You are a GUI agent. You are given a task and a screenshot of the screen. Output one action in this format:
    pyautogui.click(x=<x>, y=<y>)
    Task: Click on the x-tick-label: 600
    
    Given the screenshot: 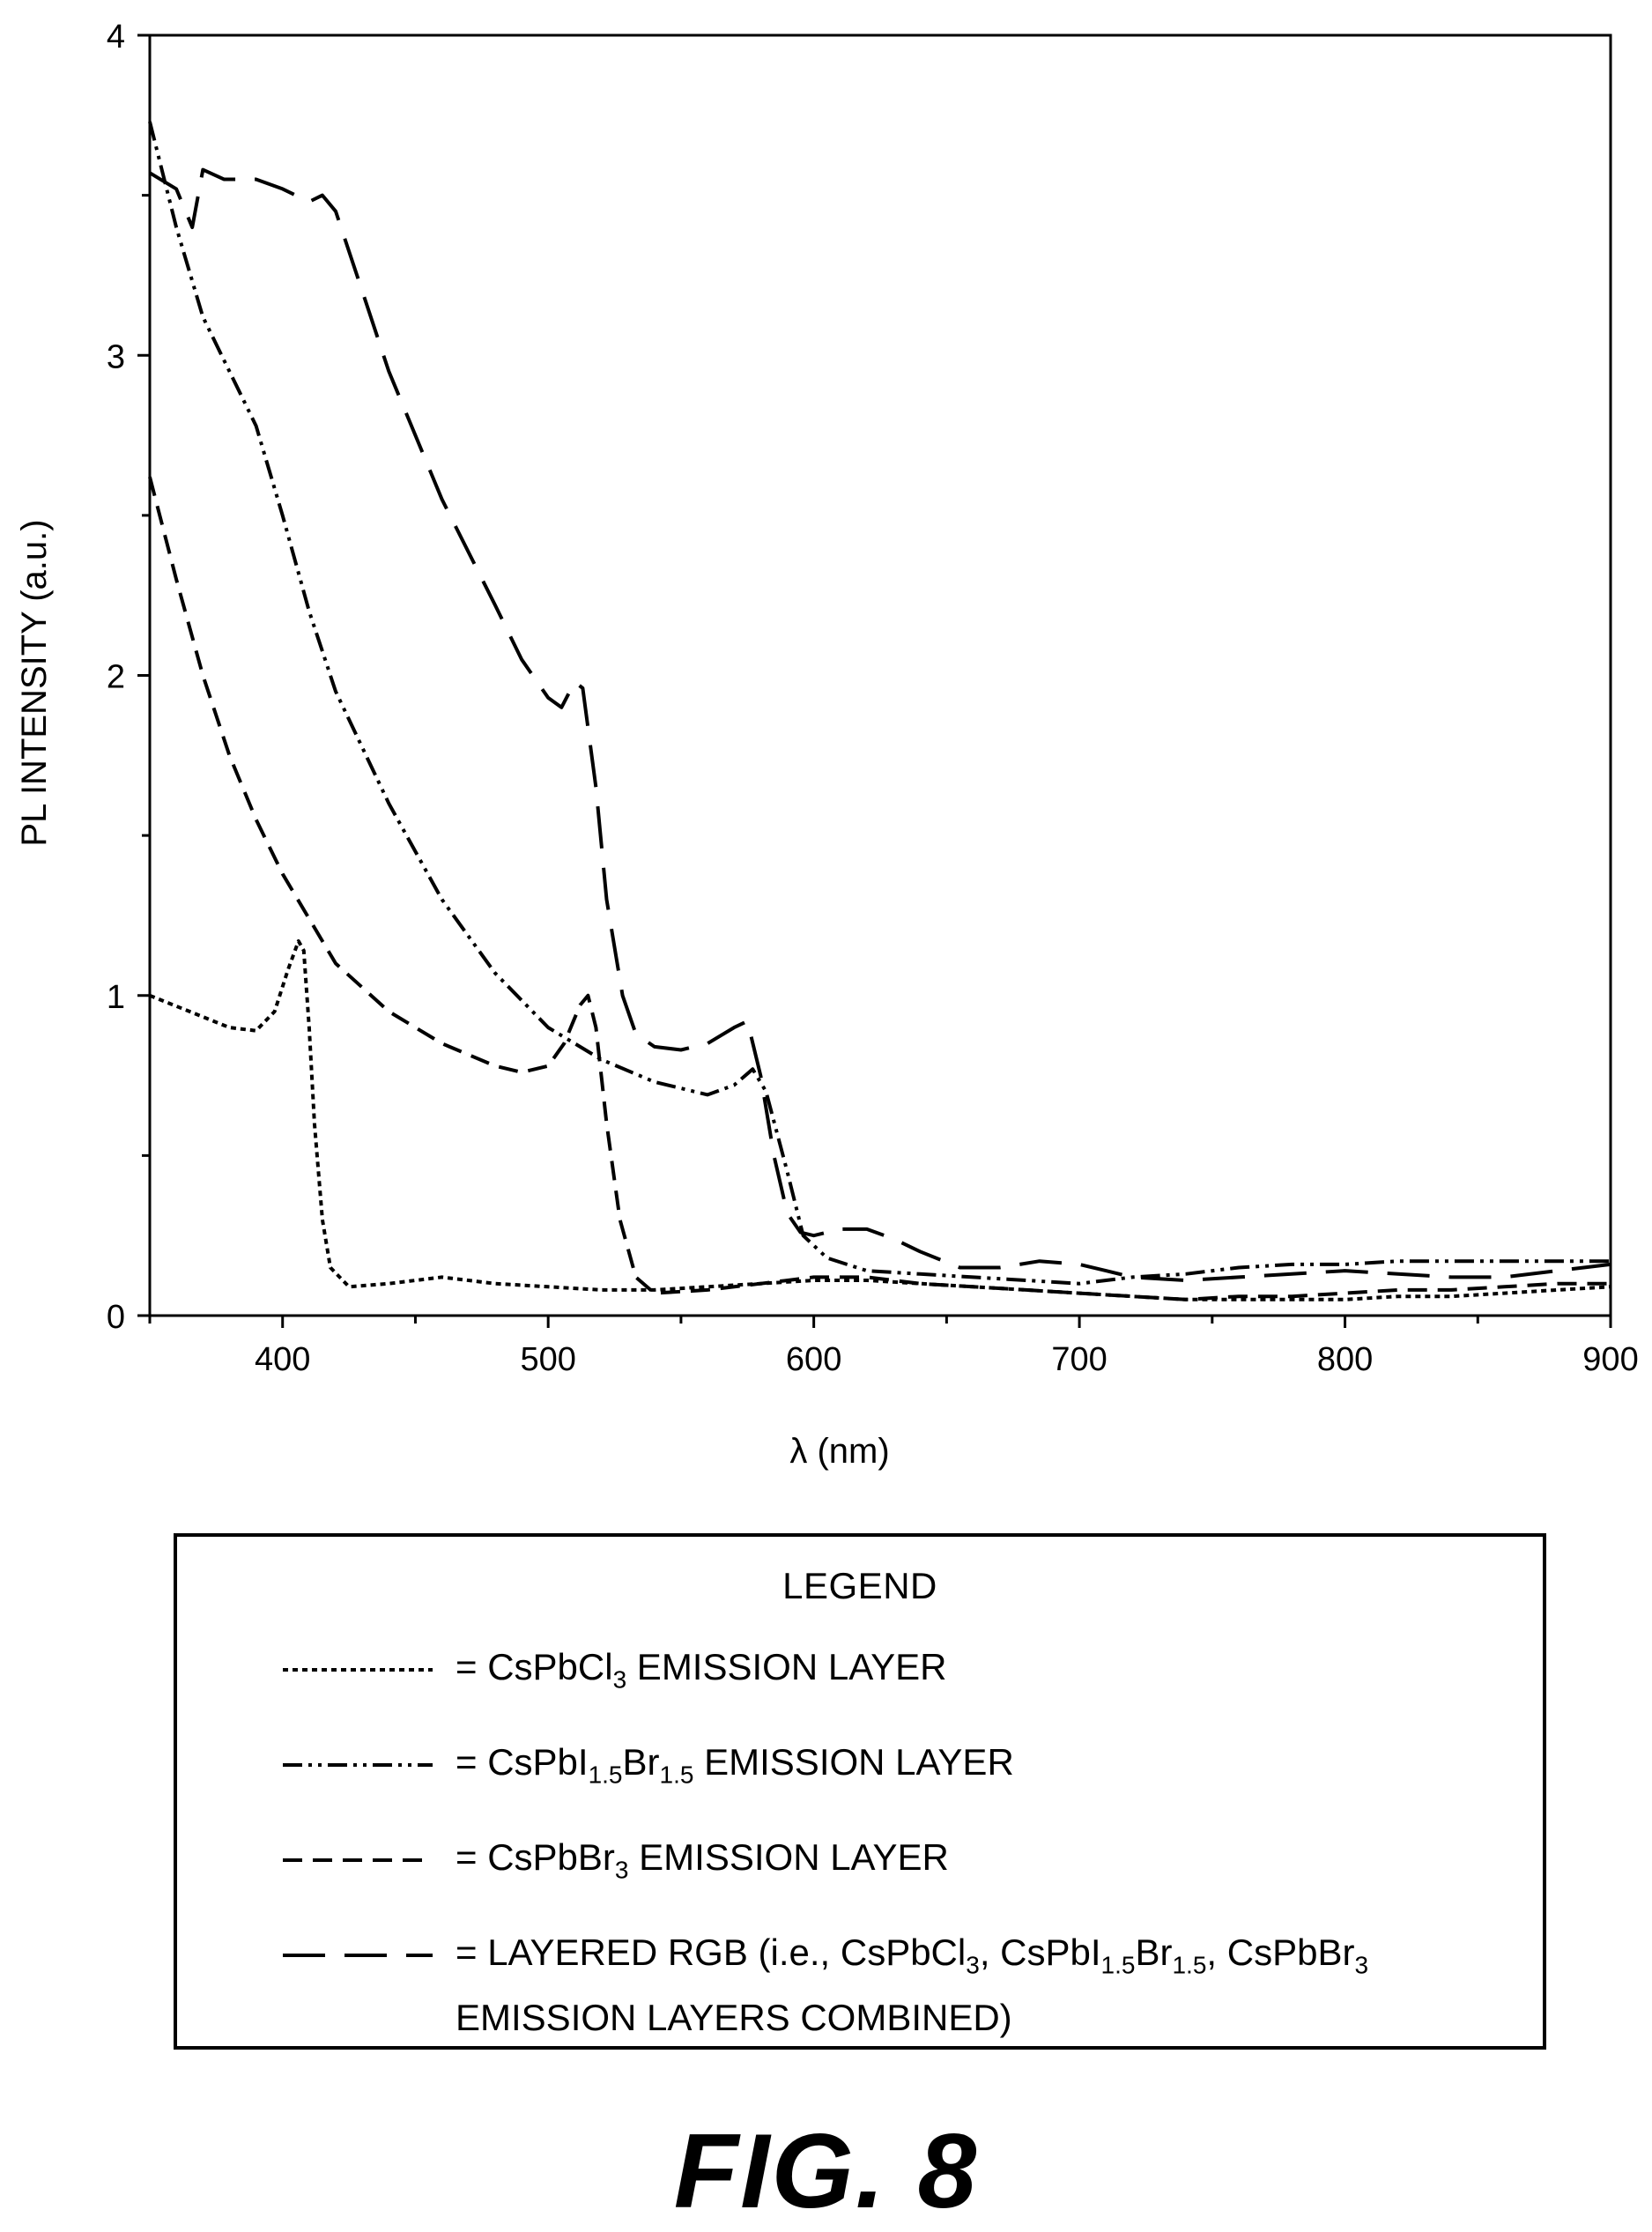 What is the action you would take?
    pyautogui.click(x=813, y=1359)
    